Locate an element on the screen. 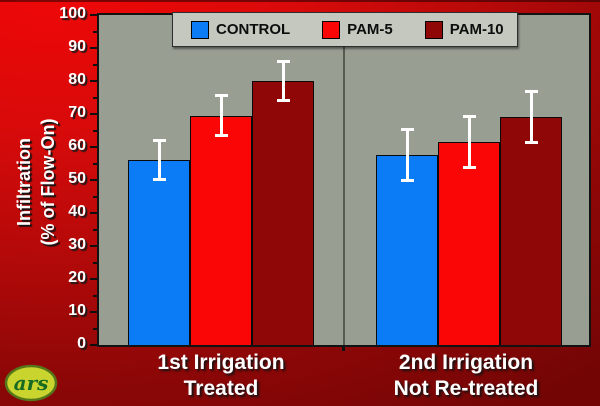  error-bar-pam-5-group1 is located at coordinates (221, 116).